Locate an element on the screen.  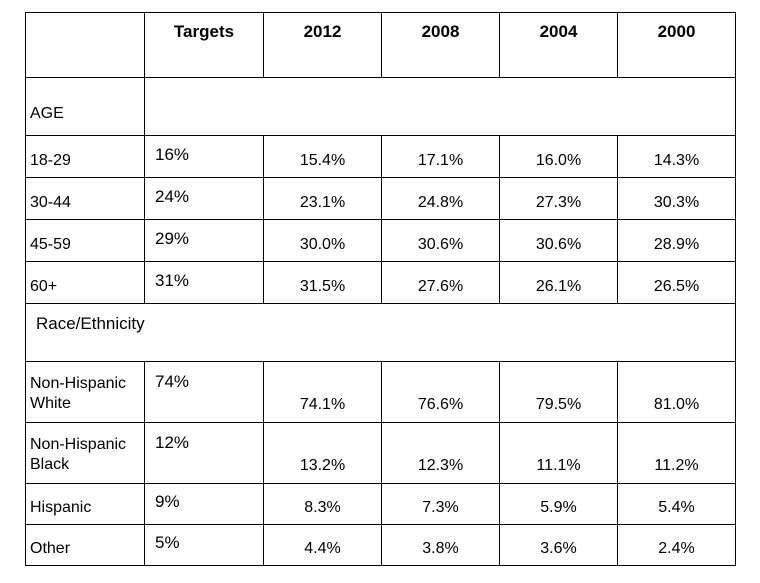
year-value: 26.5% is located at coordinates (676, 286).